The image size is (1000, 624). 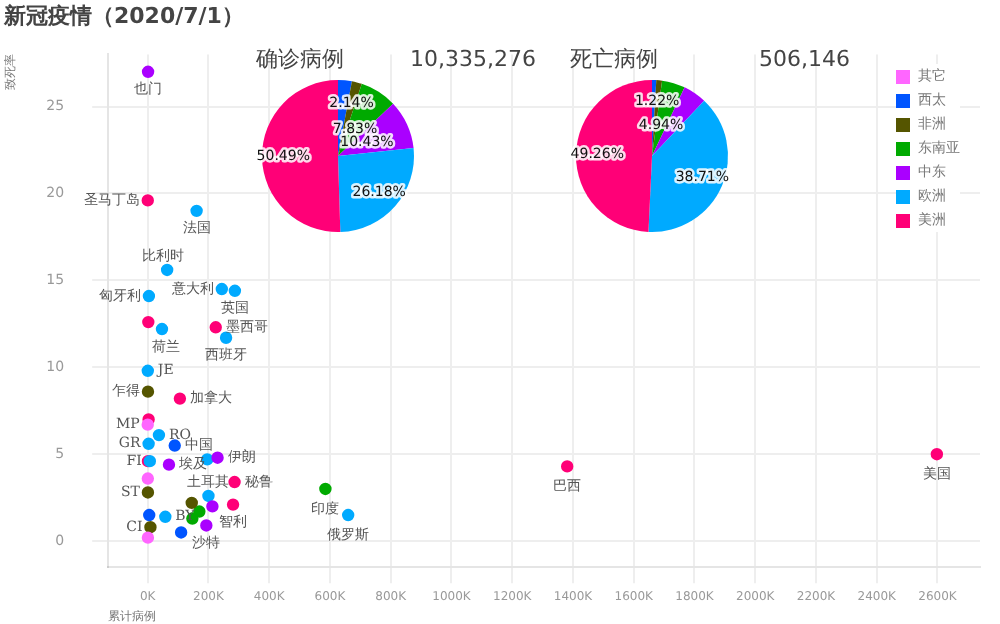 I want to click on chart-title: 新冠疫情（2020/7/1）, so click(x=123, y=15).